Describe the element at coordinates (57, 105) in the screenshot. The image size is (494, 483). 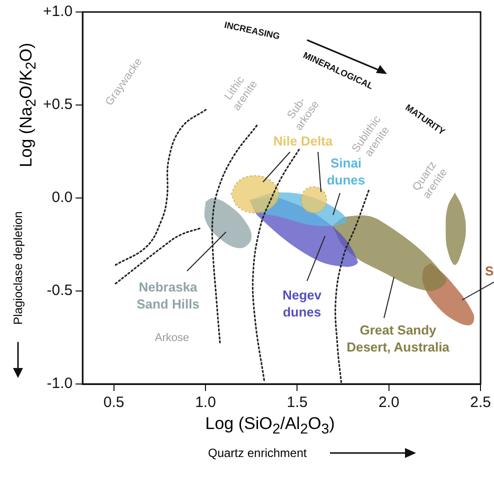
I see `y-tick-label: +0.5` at that location.